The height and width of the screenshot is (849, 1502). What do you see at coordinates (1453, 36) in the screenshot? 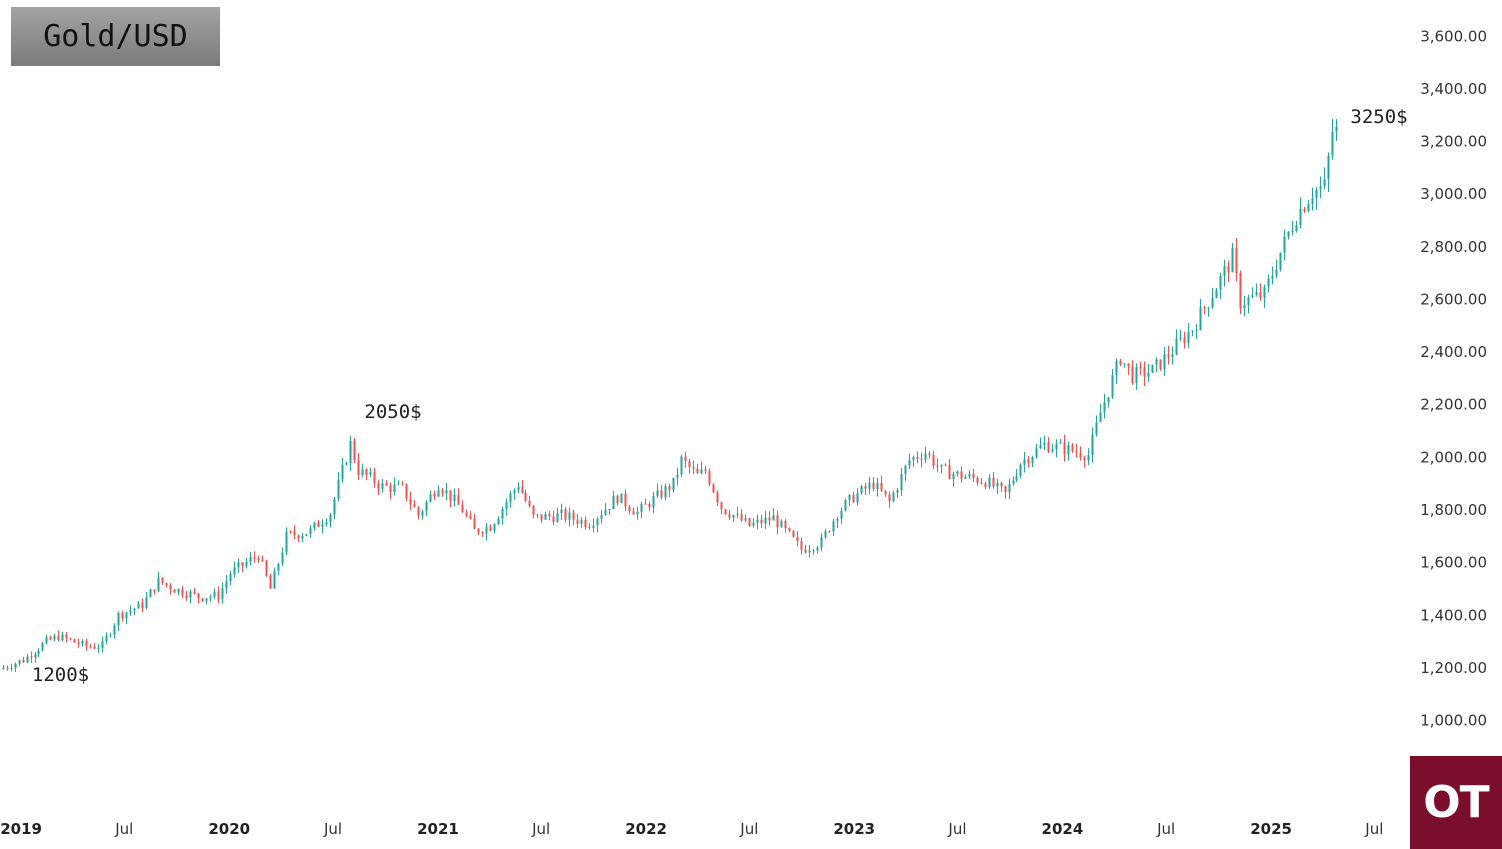
I see `y-tick-label: 3,600.00` at bounding box center [1453, 36].